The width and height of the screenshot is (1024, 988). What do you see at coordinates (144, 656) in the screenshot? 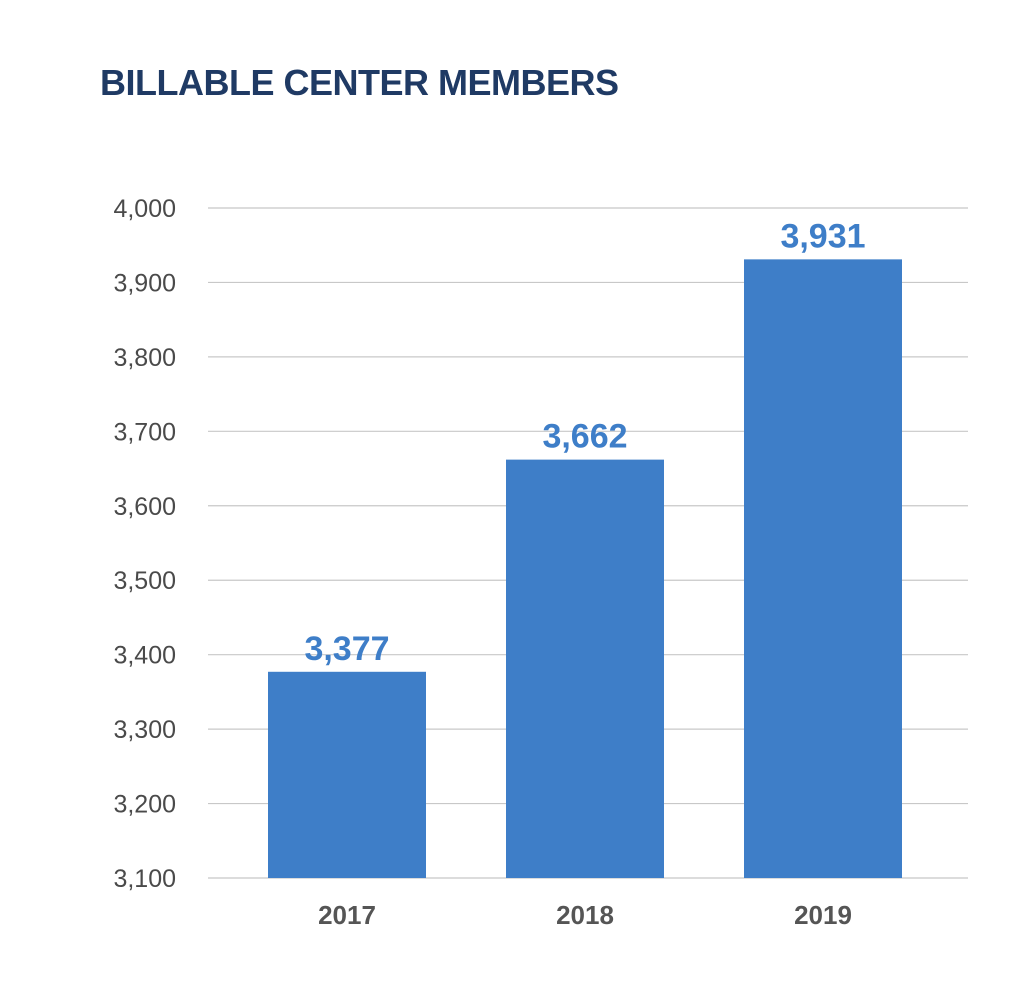
I see `y-tick-label: 3,400` at bounding box center [144, 656].